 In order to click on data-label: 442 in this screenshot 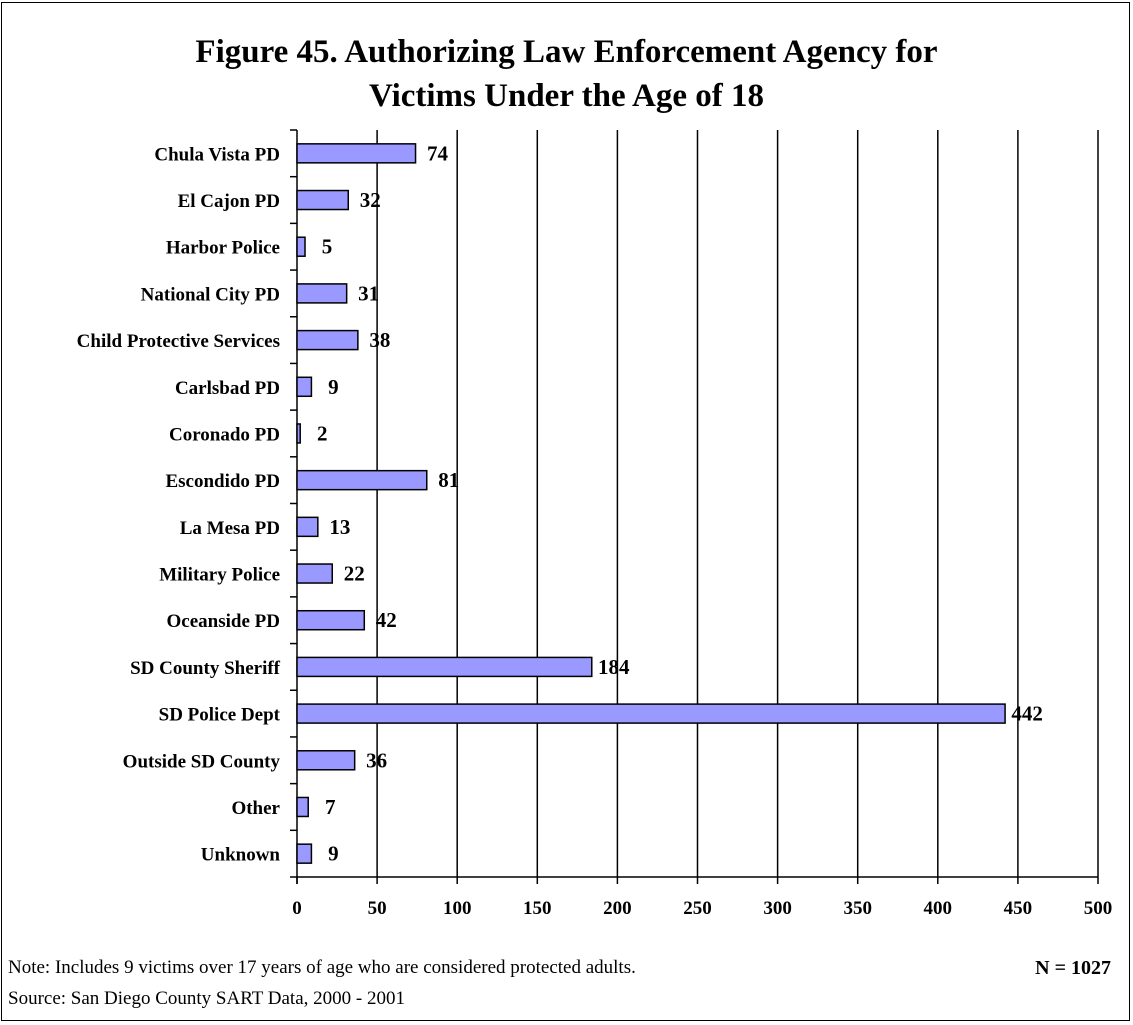, I will do `click(1027, 714)`.